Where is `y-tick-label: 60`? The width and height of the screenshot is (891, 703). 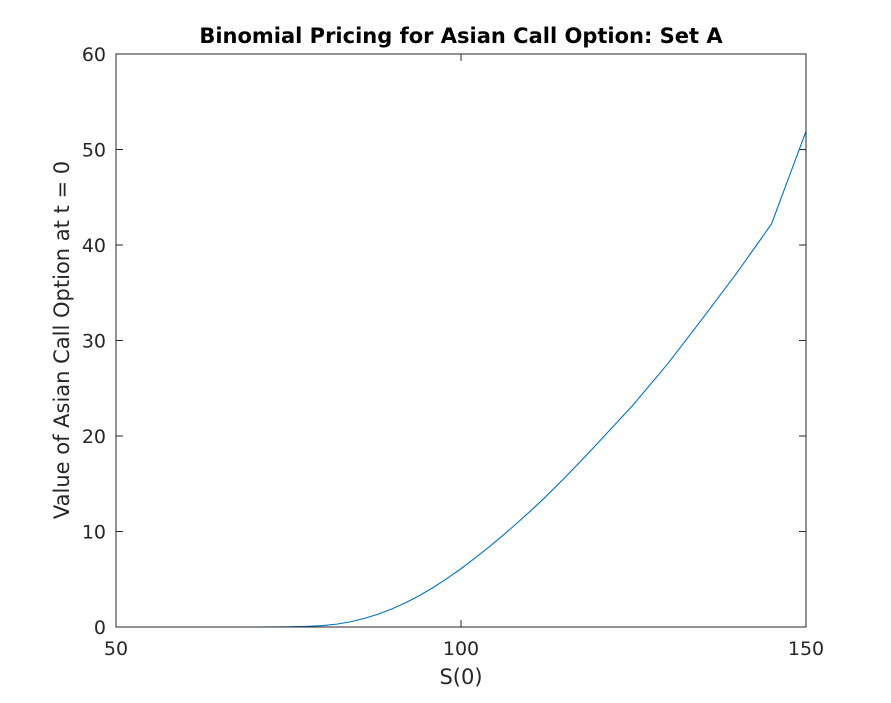 y-tick-label: 60 is located at coordinates (94, 55).